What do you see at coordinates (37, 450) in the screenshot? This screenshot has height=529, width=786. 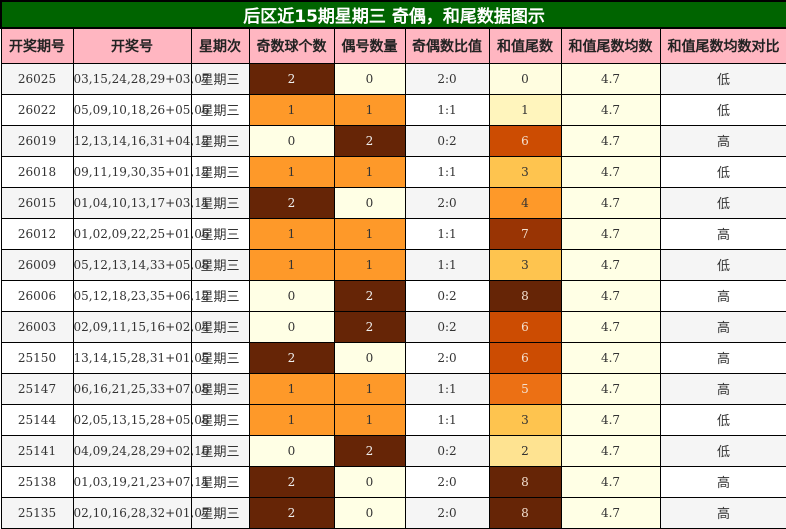 I see `cell-issue: 25141` at bounding box center [37, 450].